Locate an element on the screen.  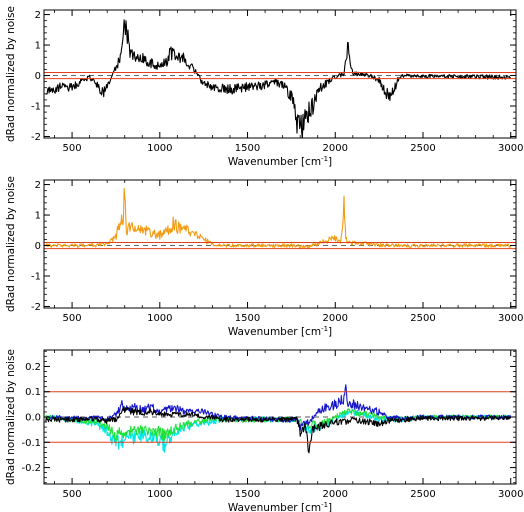
y-tick-label: 0.1 is located at coordinates (33, 392).